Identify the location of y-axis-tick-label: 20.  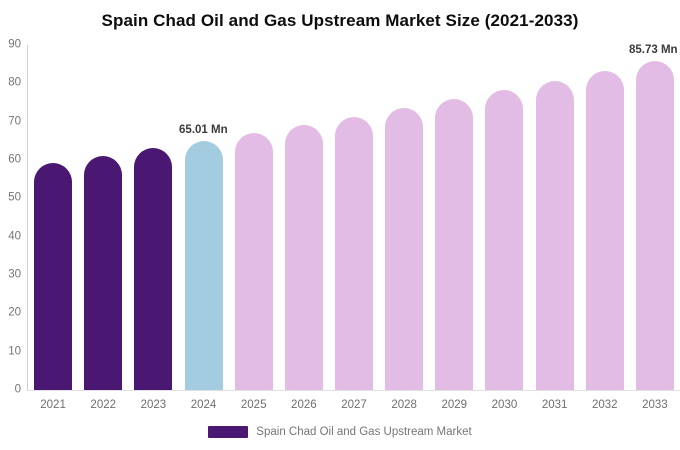
(14, 312).